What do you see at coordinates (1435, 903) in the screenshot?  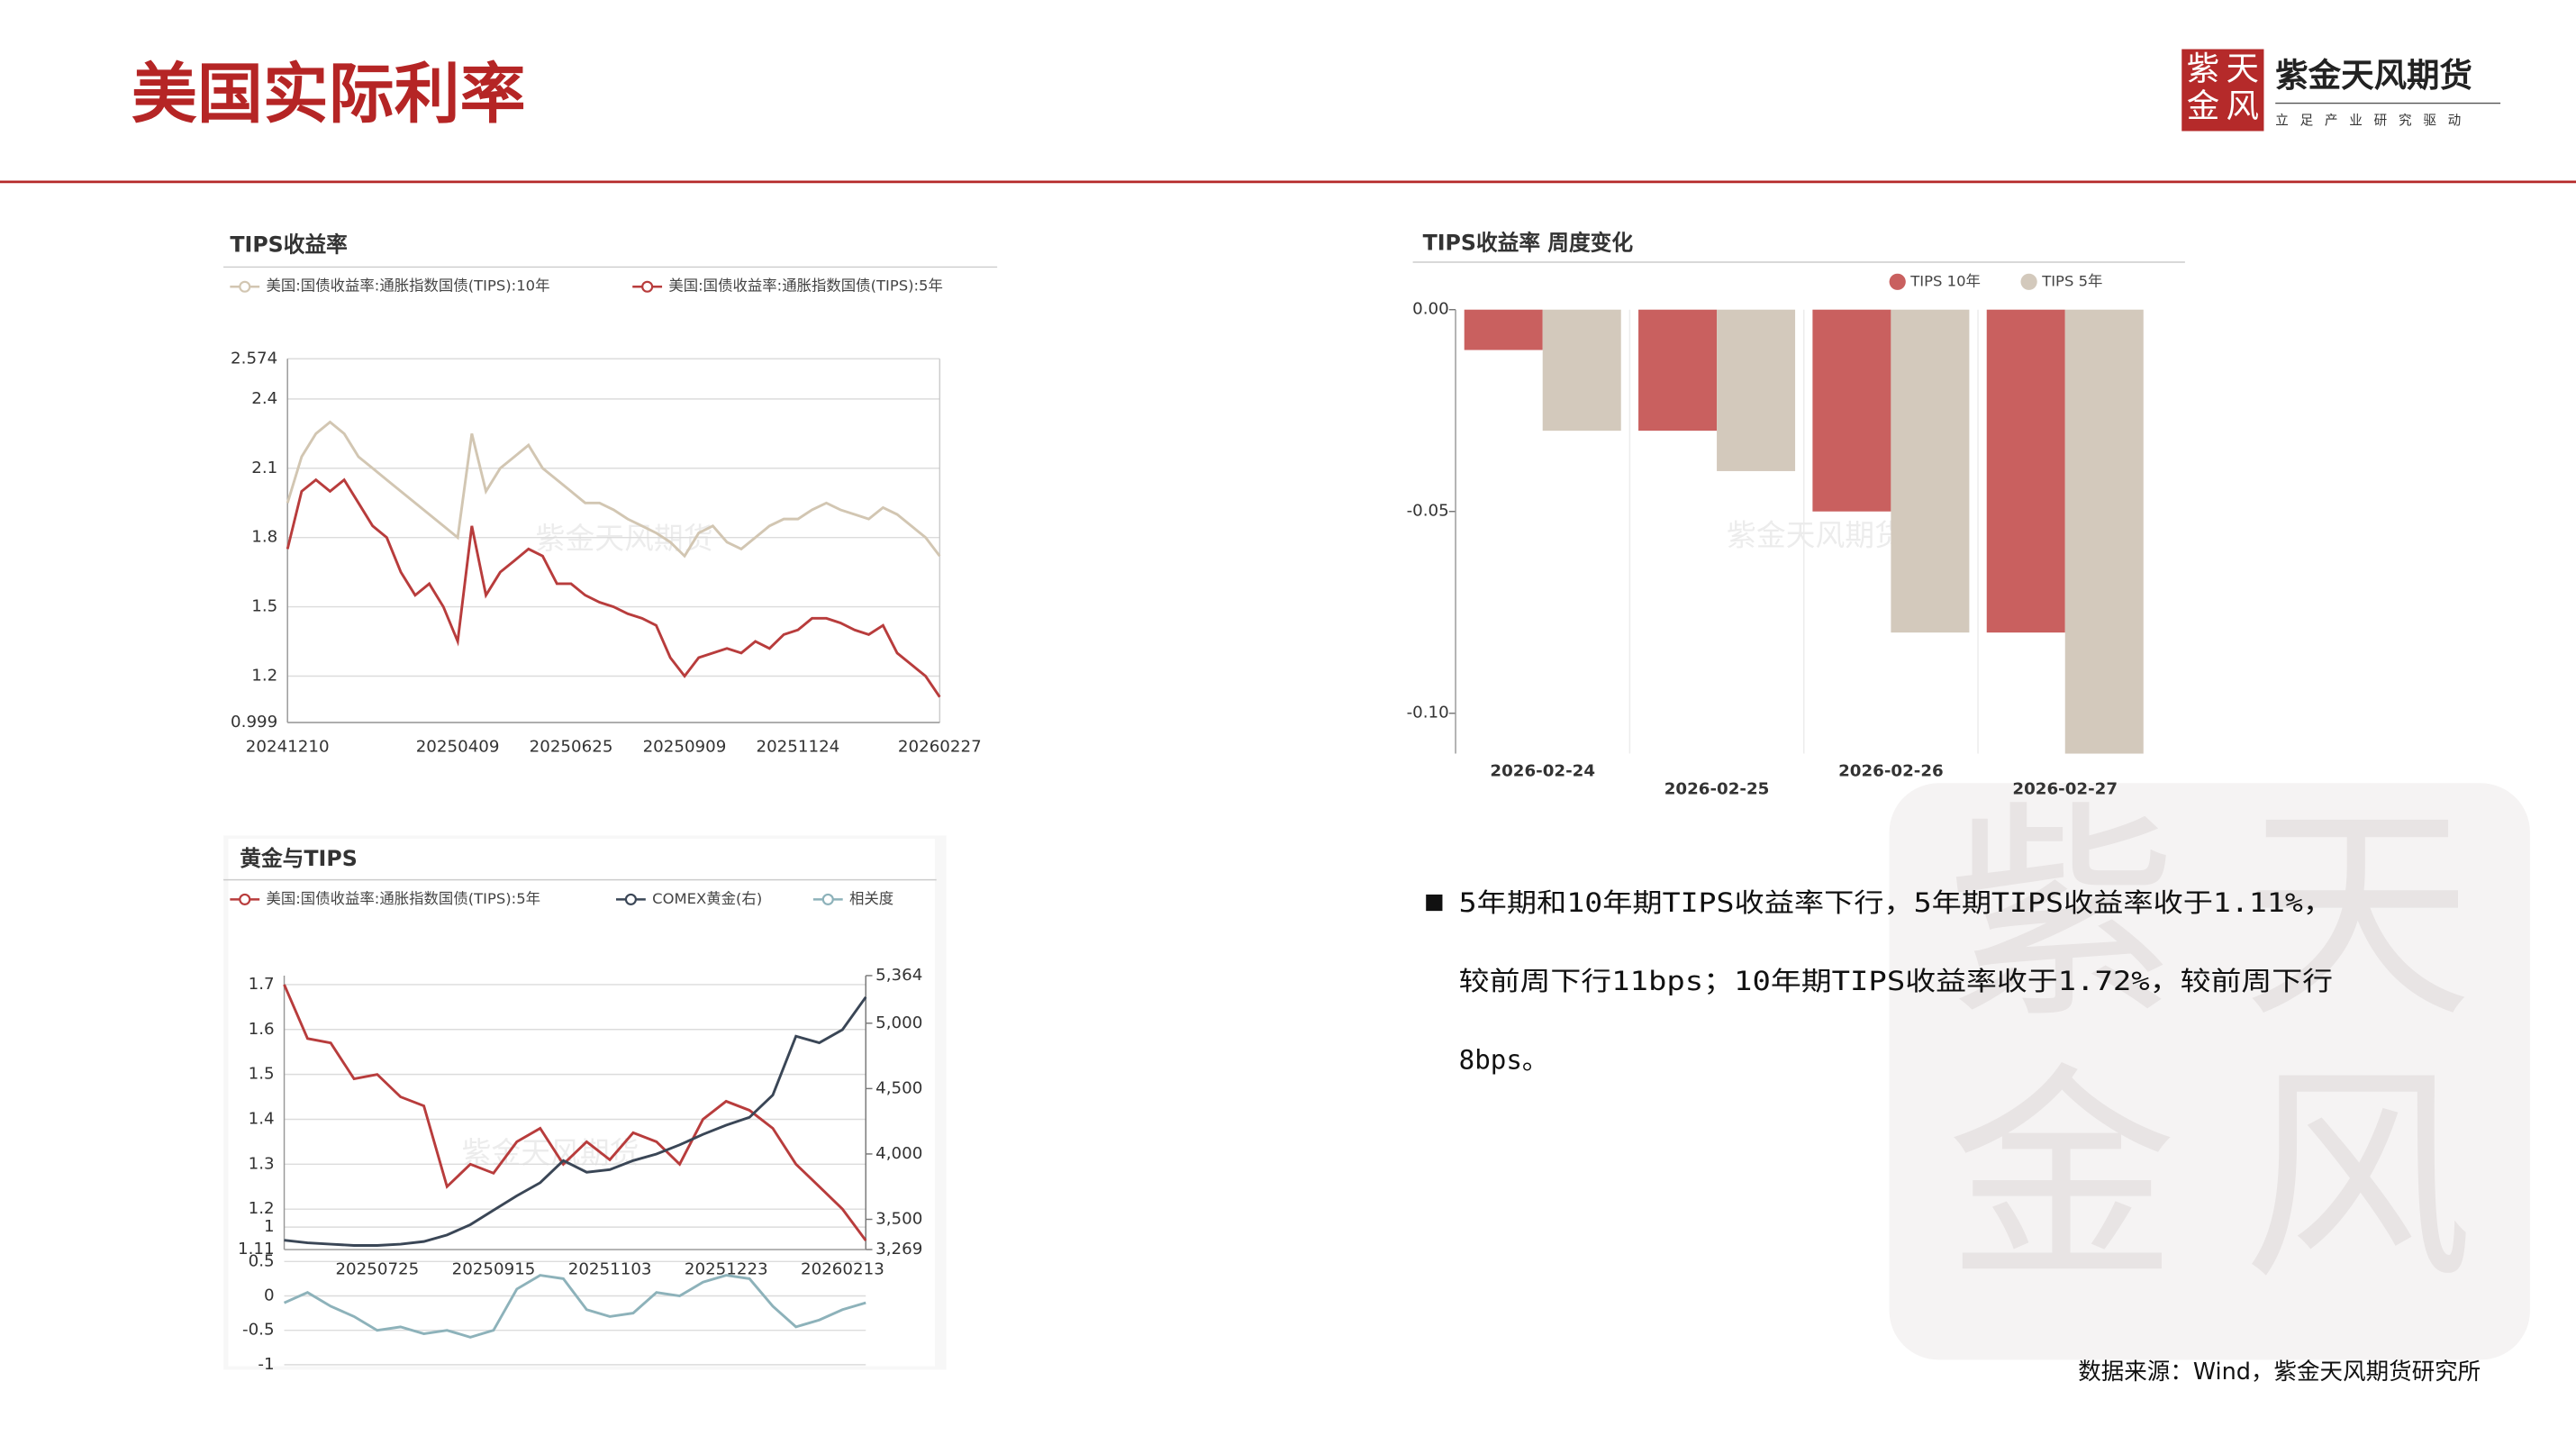 I see `bullet` at bounding box center [1435, 903].